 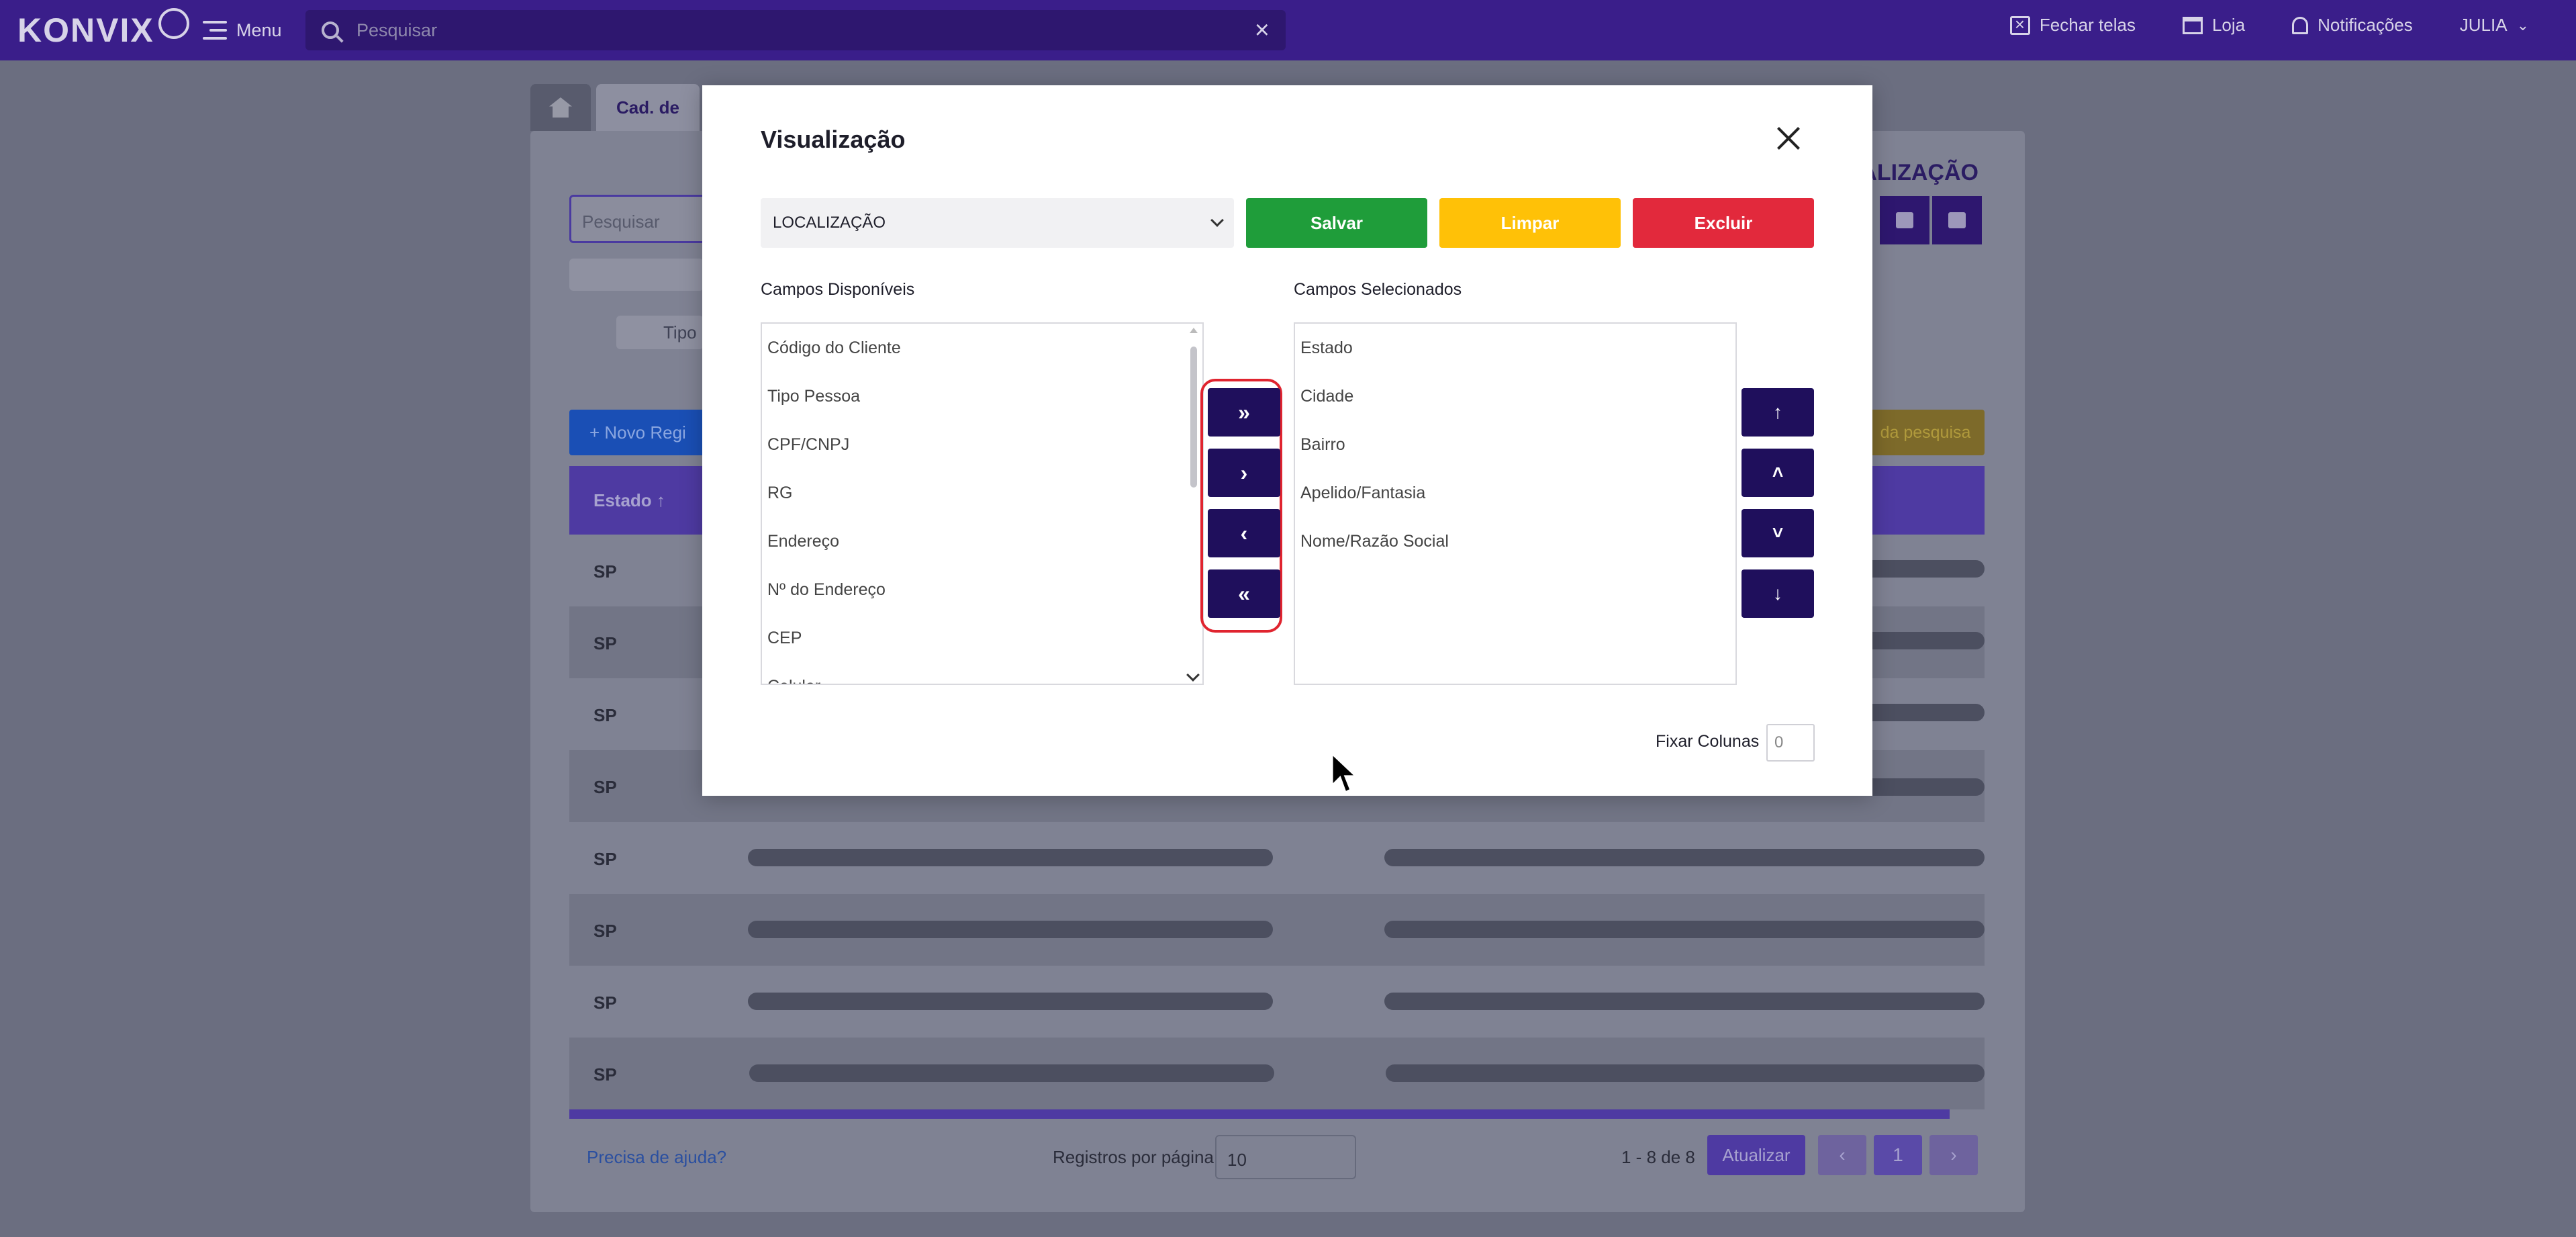 I want to click on background-search-input: Pesquisar, so click(x=643, y=219).